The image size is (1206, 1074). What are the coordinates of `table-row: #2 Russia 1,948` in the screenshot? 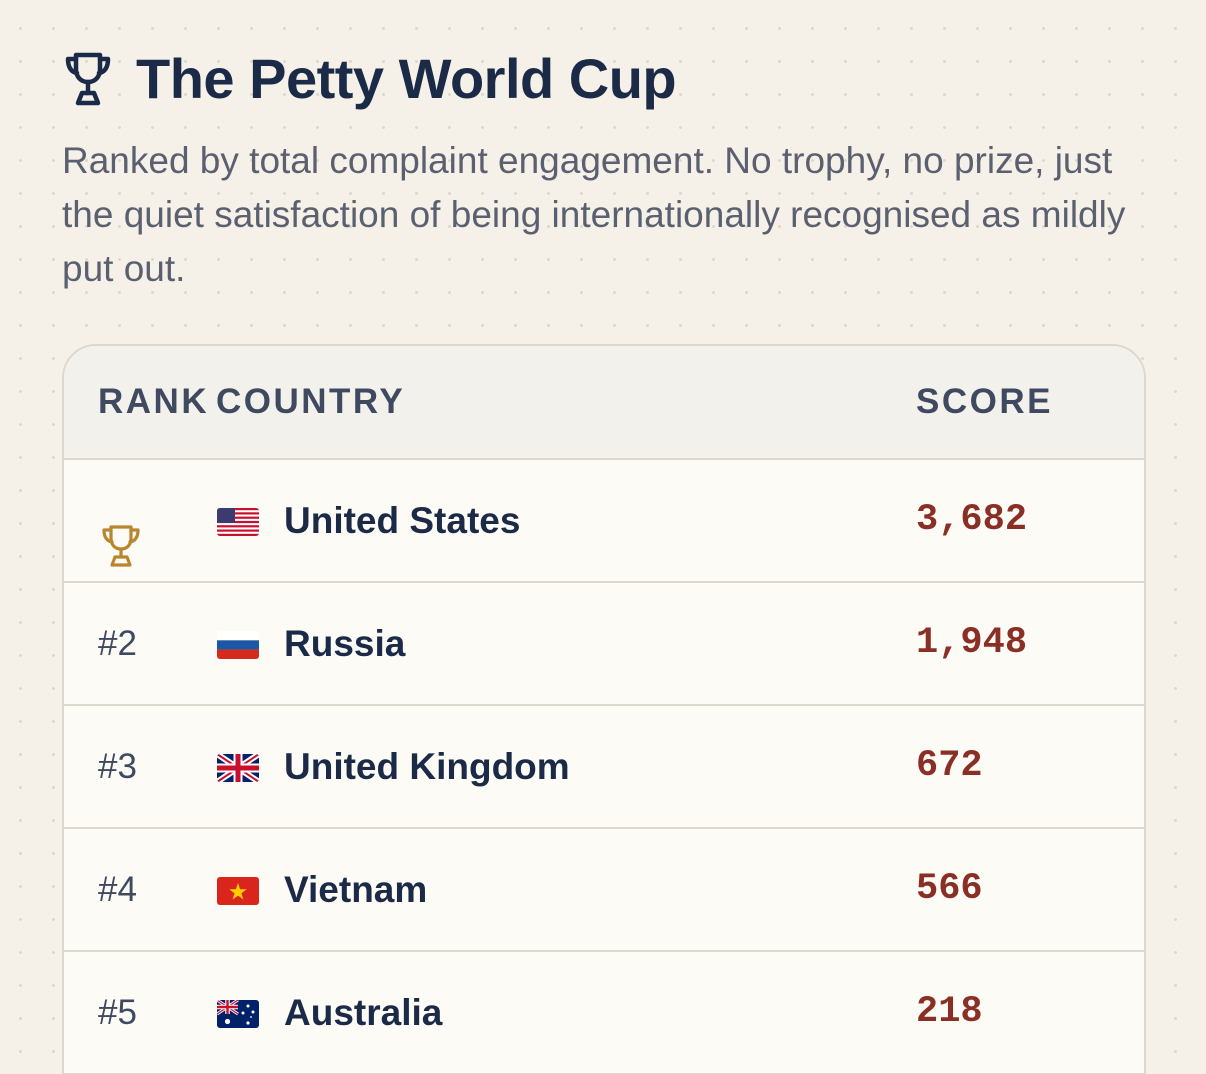 It's located at (604, 644).